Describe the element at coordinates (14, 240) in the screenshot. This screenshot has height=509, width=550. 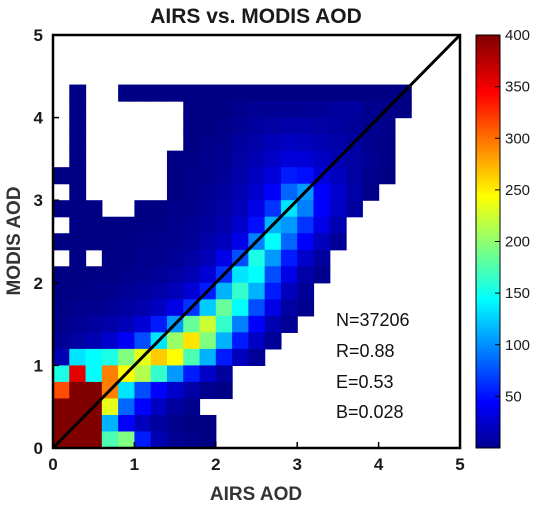
I see `y-axis-label: MODIS AOD` at that location.